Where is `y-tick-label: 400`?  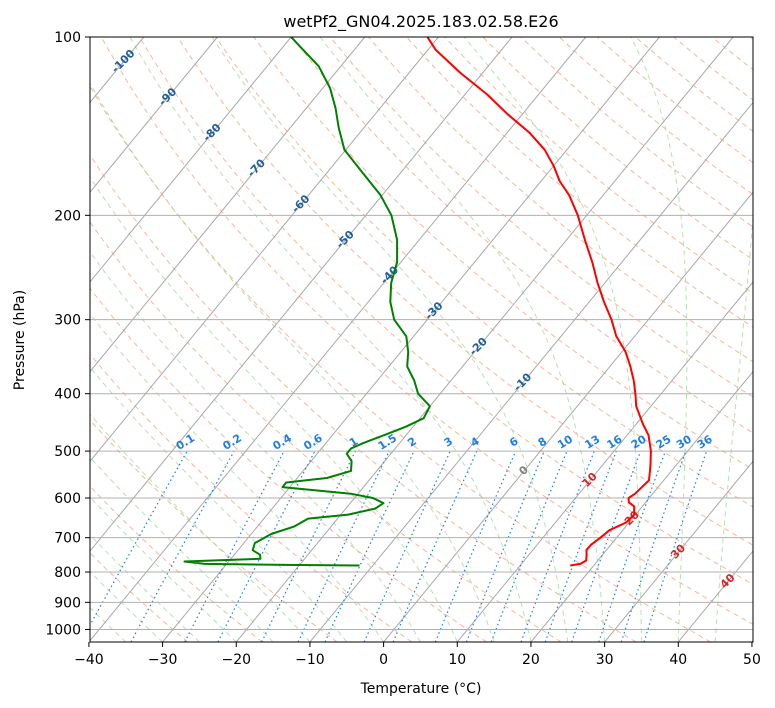 y-tick-label: 400 is located at coordinates (67, 395).